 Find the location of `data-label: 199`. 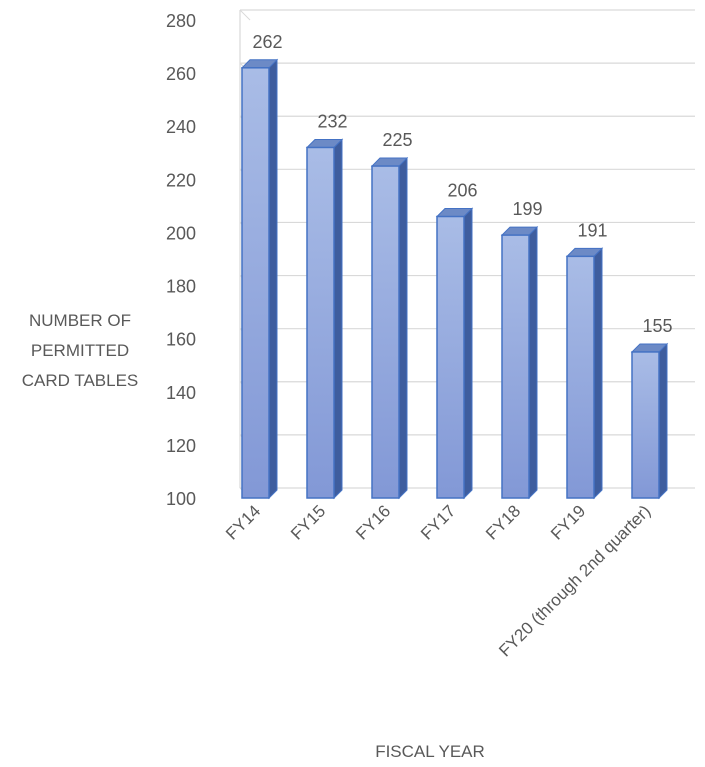

data-label: 199 is located at coordinates (527, 209).